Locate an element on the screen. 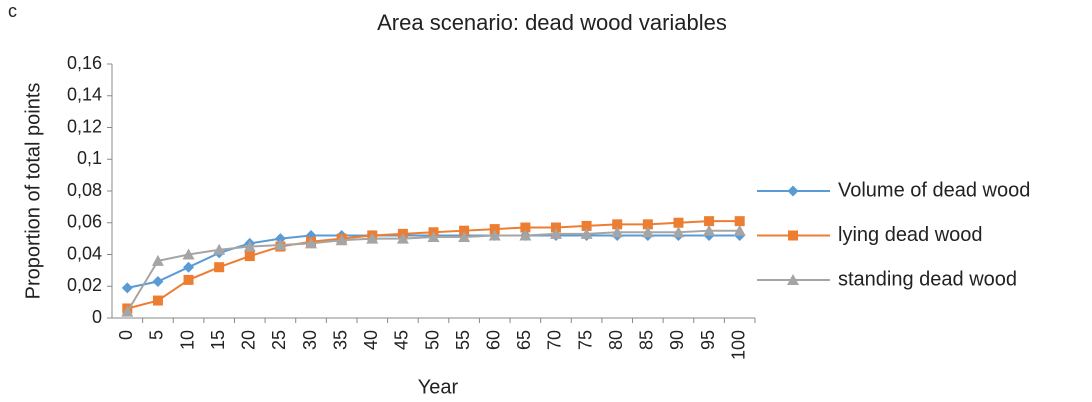 Image resolution: width=1092 pixels, height=402 pixels. x-tick-label: 20 is located at coordinates (249, 340).